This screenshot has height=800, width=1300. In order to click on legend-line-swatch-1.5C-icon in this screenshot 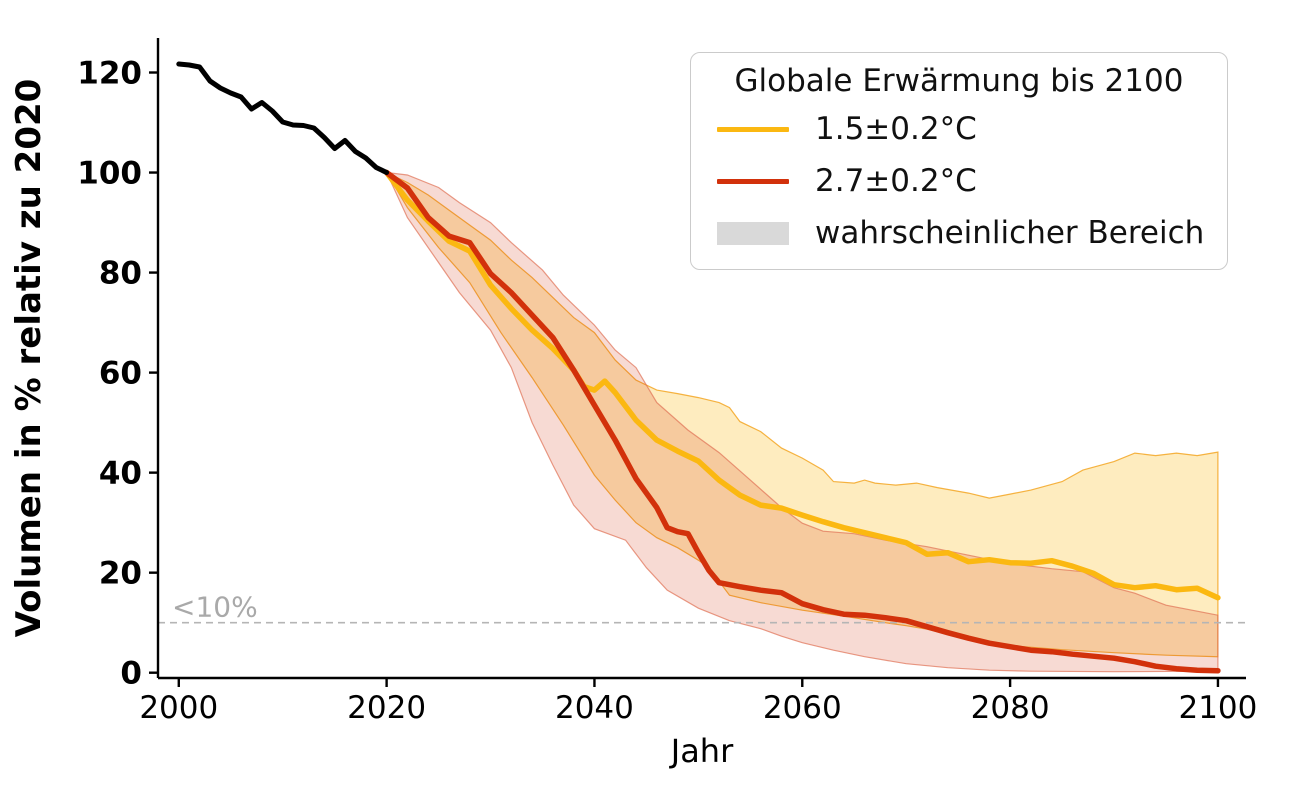, I will do `click(753, 129)`.